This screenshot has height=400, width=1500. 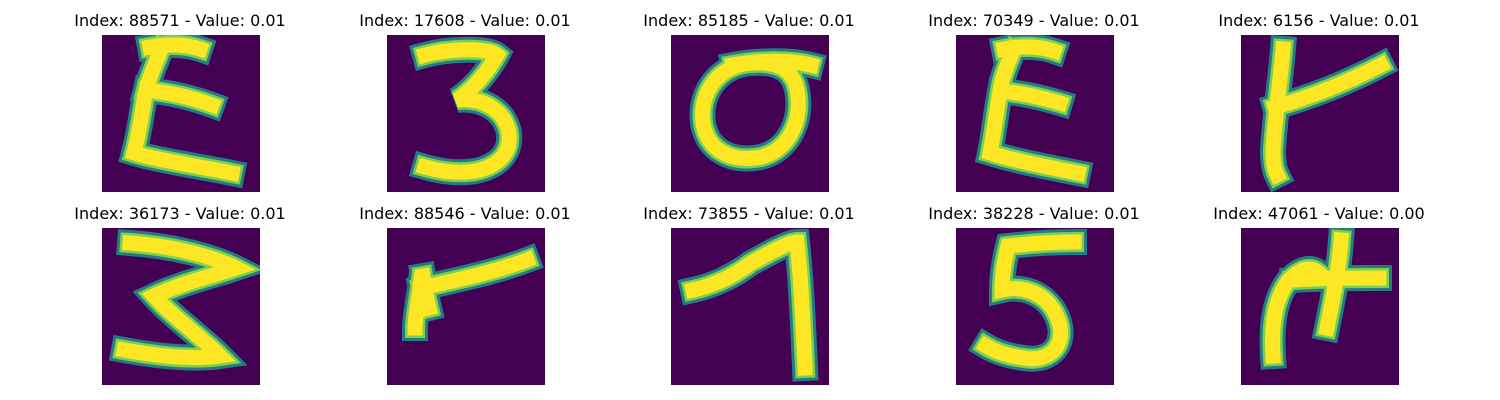 What do you see at coordinates (465, 20) in the screenshot?
I see `panel-title: Index: 17608 - Value: 0.01` at bounding box center [465, 20].